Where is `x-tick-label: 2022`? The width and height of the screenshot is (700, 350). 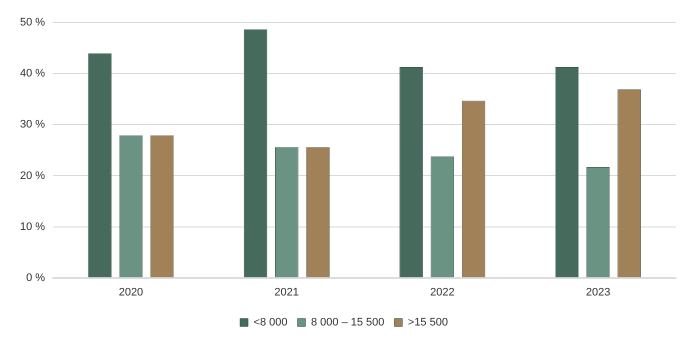
x-tick-label: 2022 is located at coordinates (442, 292).